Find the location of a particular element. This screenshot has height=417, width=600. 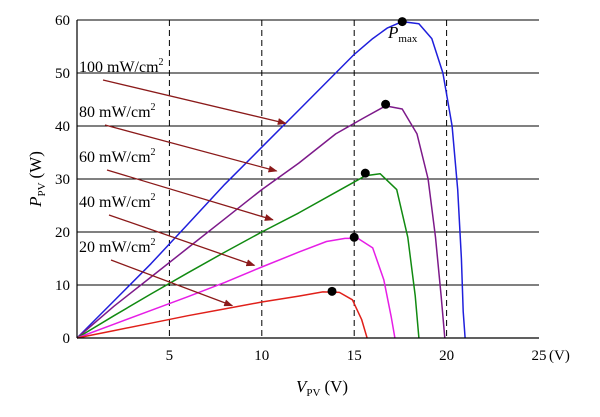

annotation-label-text: 40 mW/cm is located at coordinates (115, 202).